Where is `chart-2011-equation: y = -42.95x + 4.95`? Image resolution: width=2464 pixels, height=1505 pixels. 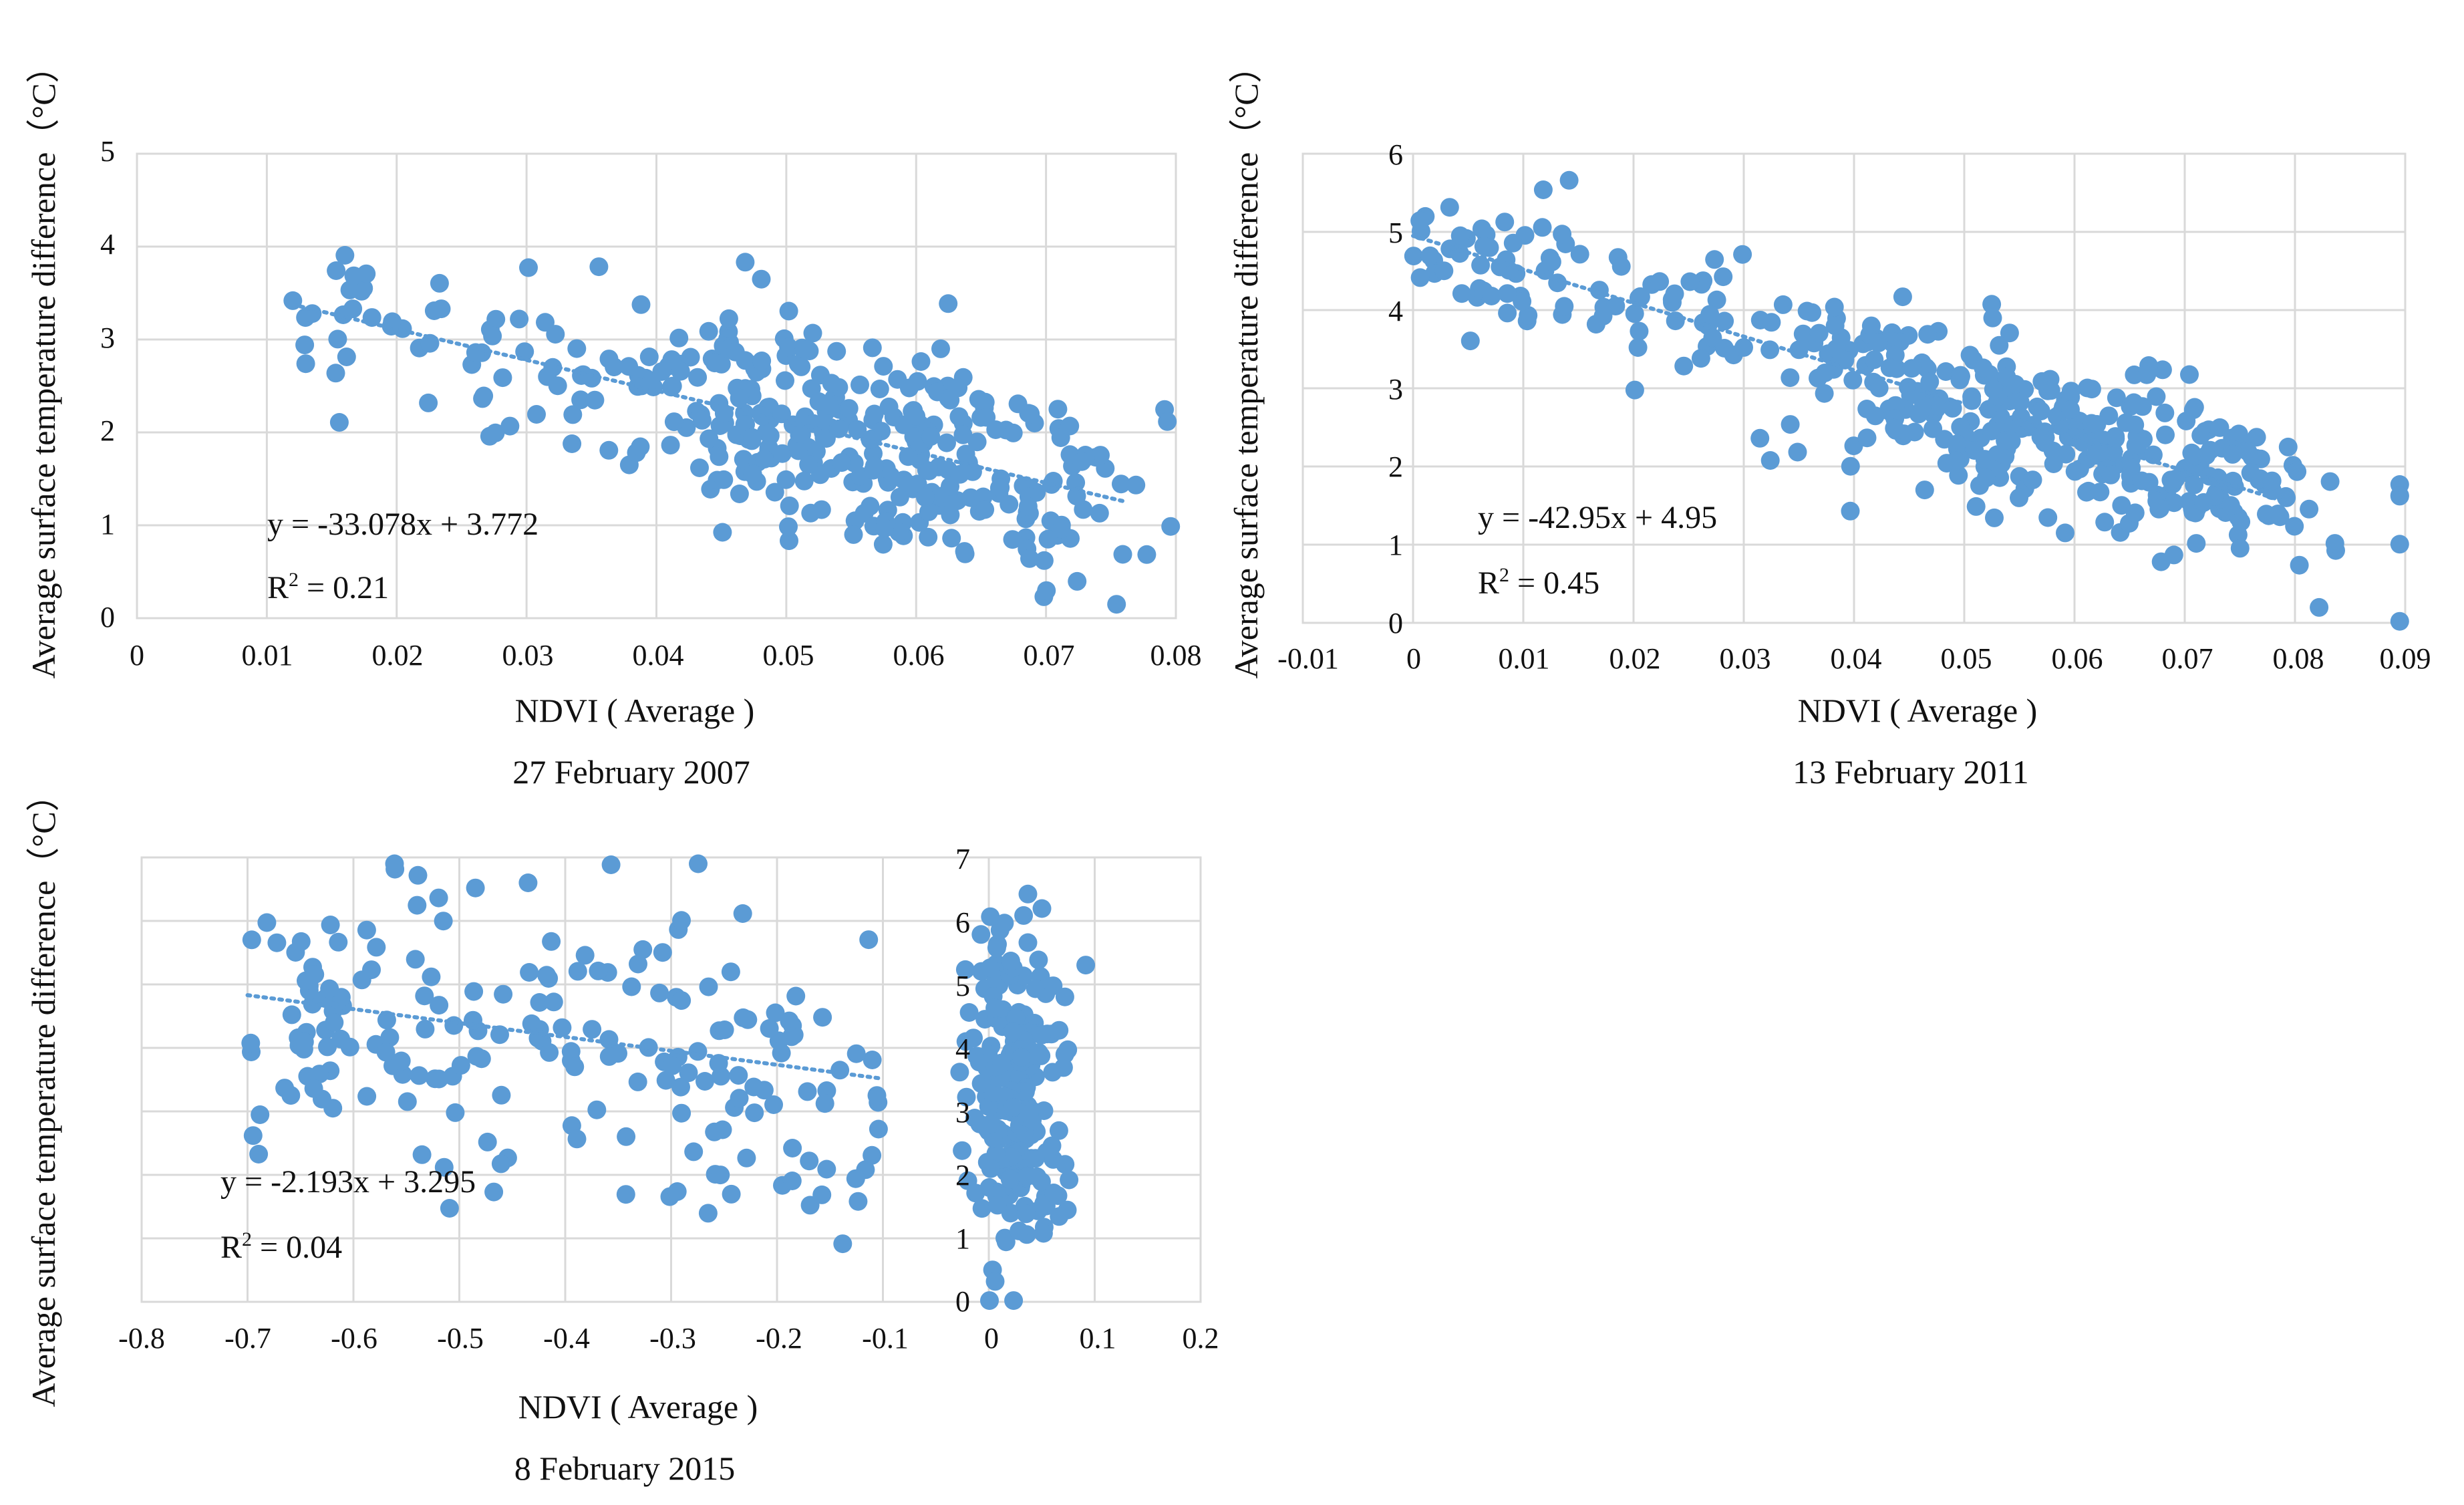
chart-2011-equation: y = -42.95x + 4.95 is located at coordinates (1598, 517).